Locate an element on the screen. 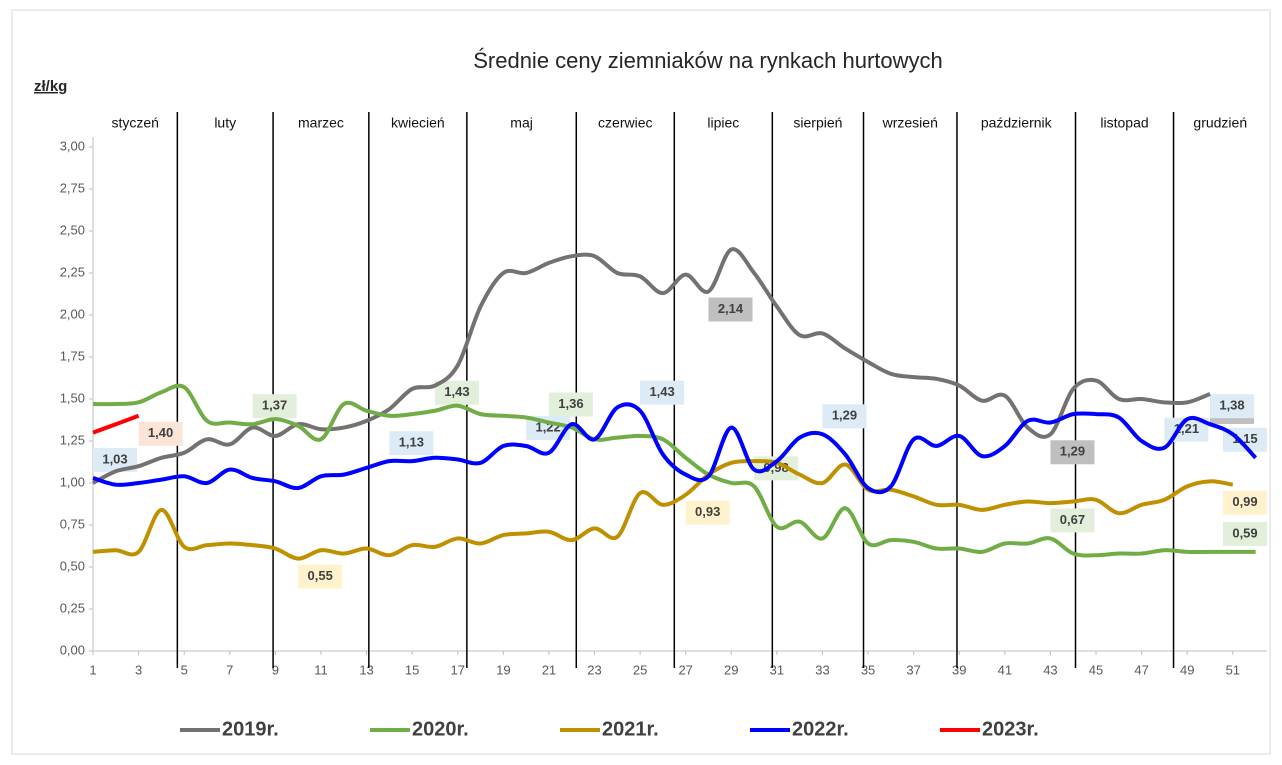 Image resolution: width=1282 pixels, height=765 pixels. y-tick-label: 0,25 is located at coordinates (72, 607).